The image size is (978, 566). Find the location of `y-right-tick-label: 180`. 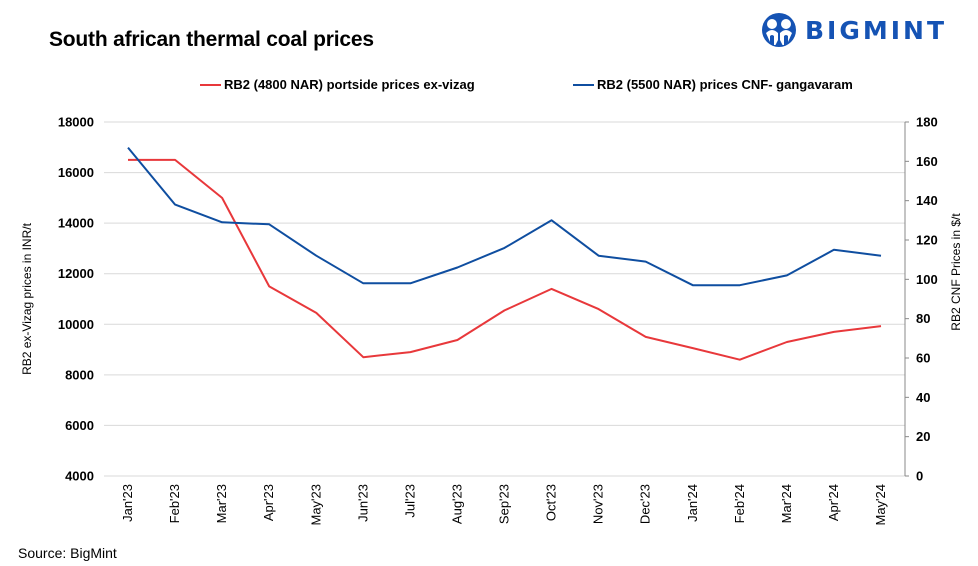

y-right-tick-label: 180 is located at coordinates (927, 122).